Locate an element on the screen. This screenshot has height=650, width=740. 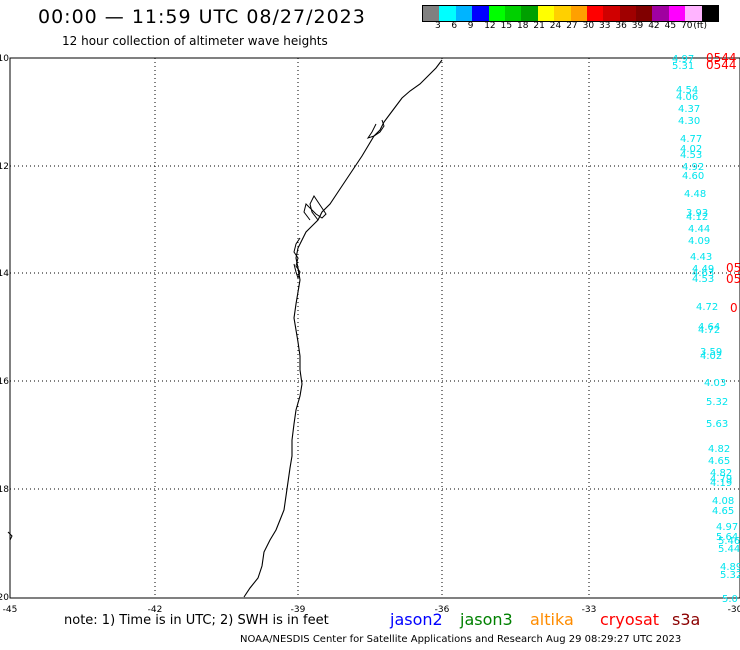
swh-value: 5.46 is located at coordinates (729, 541).